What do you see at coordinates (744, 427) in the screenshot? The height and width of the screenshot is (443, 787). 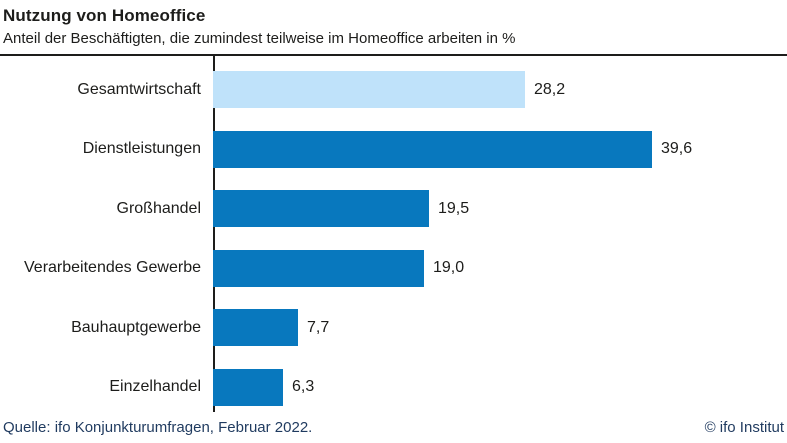 I see `copyright-note: © ifo Institut` at bounding box center [744, 427].